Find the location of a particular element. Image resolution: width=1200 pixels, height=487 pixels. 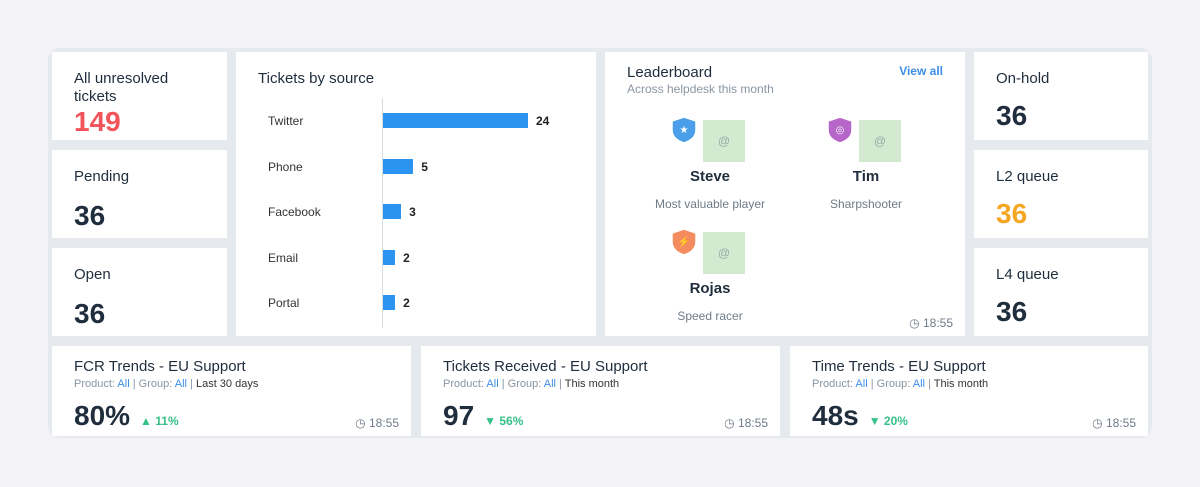

stat-card: Pending 36 is located at coordinates (139, 194).